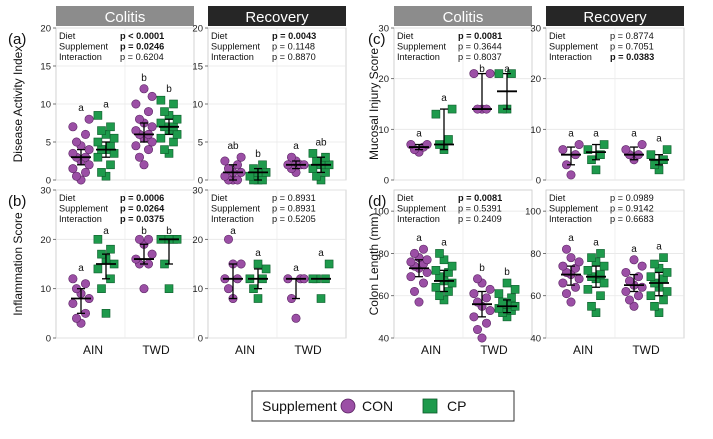 The image size is (713, 439). What do you see at coordinates (480, 219) in the screenshot?
I see `stat-value: p = 0.2409` at bounding box center [480, 219].